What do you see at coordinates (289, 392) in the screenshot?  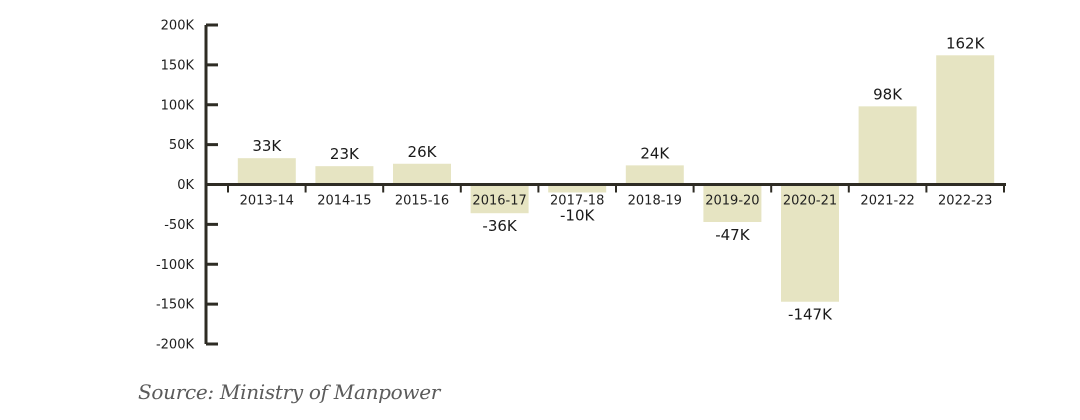 I see `source-note: Source: Ministry of Manpower` at bounding box center [289, 392].